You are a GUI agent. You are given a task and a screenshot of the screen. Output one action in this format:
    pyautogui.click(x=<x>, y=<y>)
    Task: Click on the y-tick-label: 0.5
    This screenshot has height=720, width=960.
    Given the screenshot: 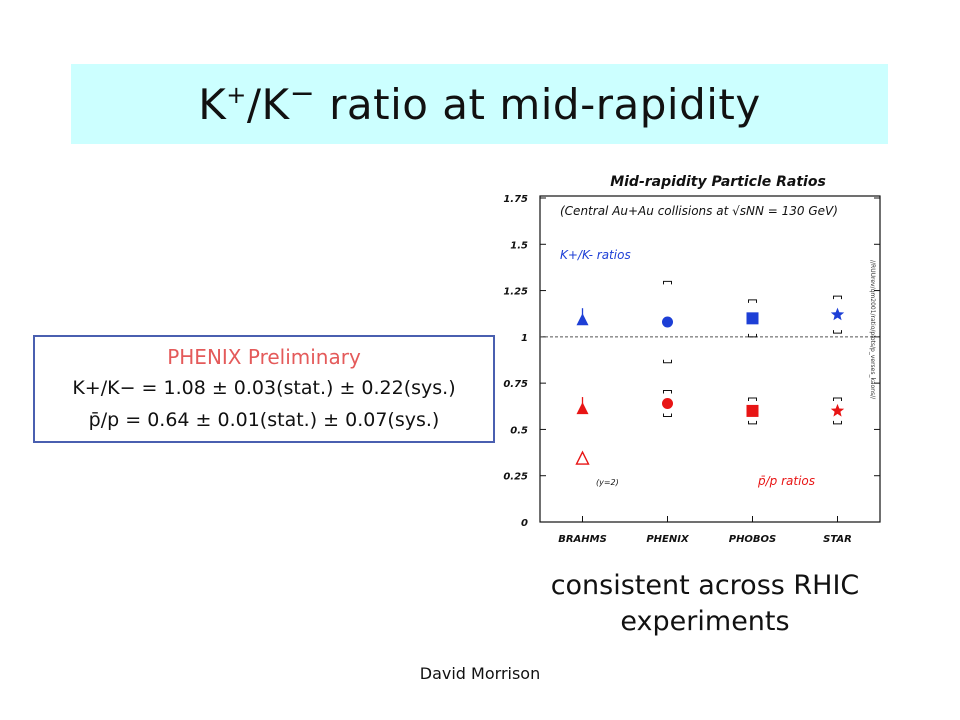 What is the action you would take?
    pyautogui.click(x=519, y=430)
    